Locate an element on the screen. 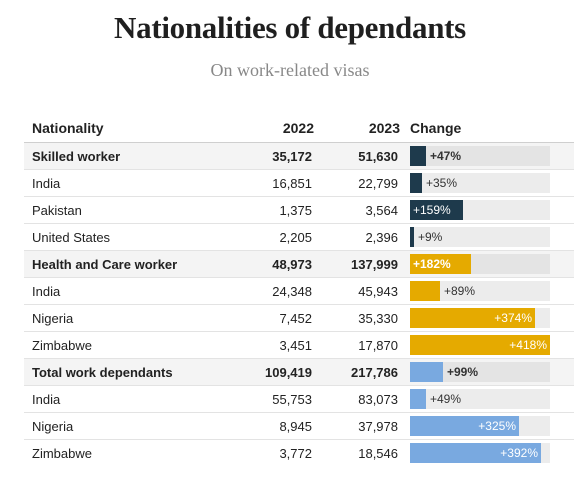  change-cell: +182% is located at coordinates (487, 264).